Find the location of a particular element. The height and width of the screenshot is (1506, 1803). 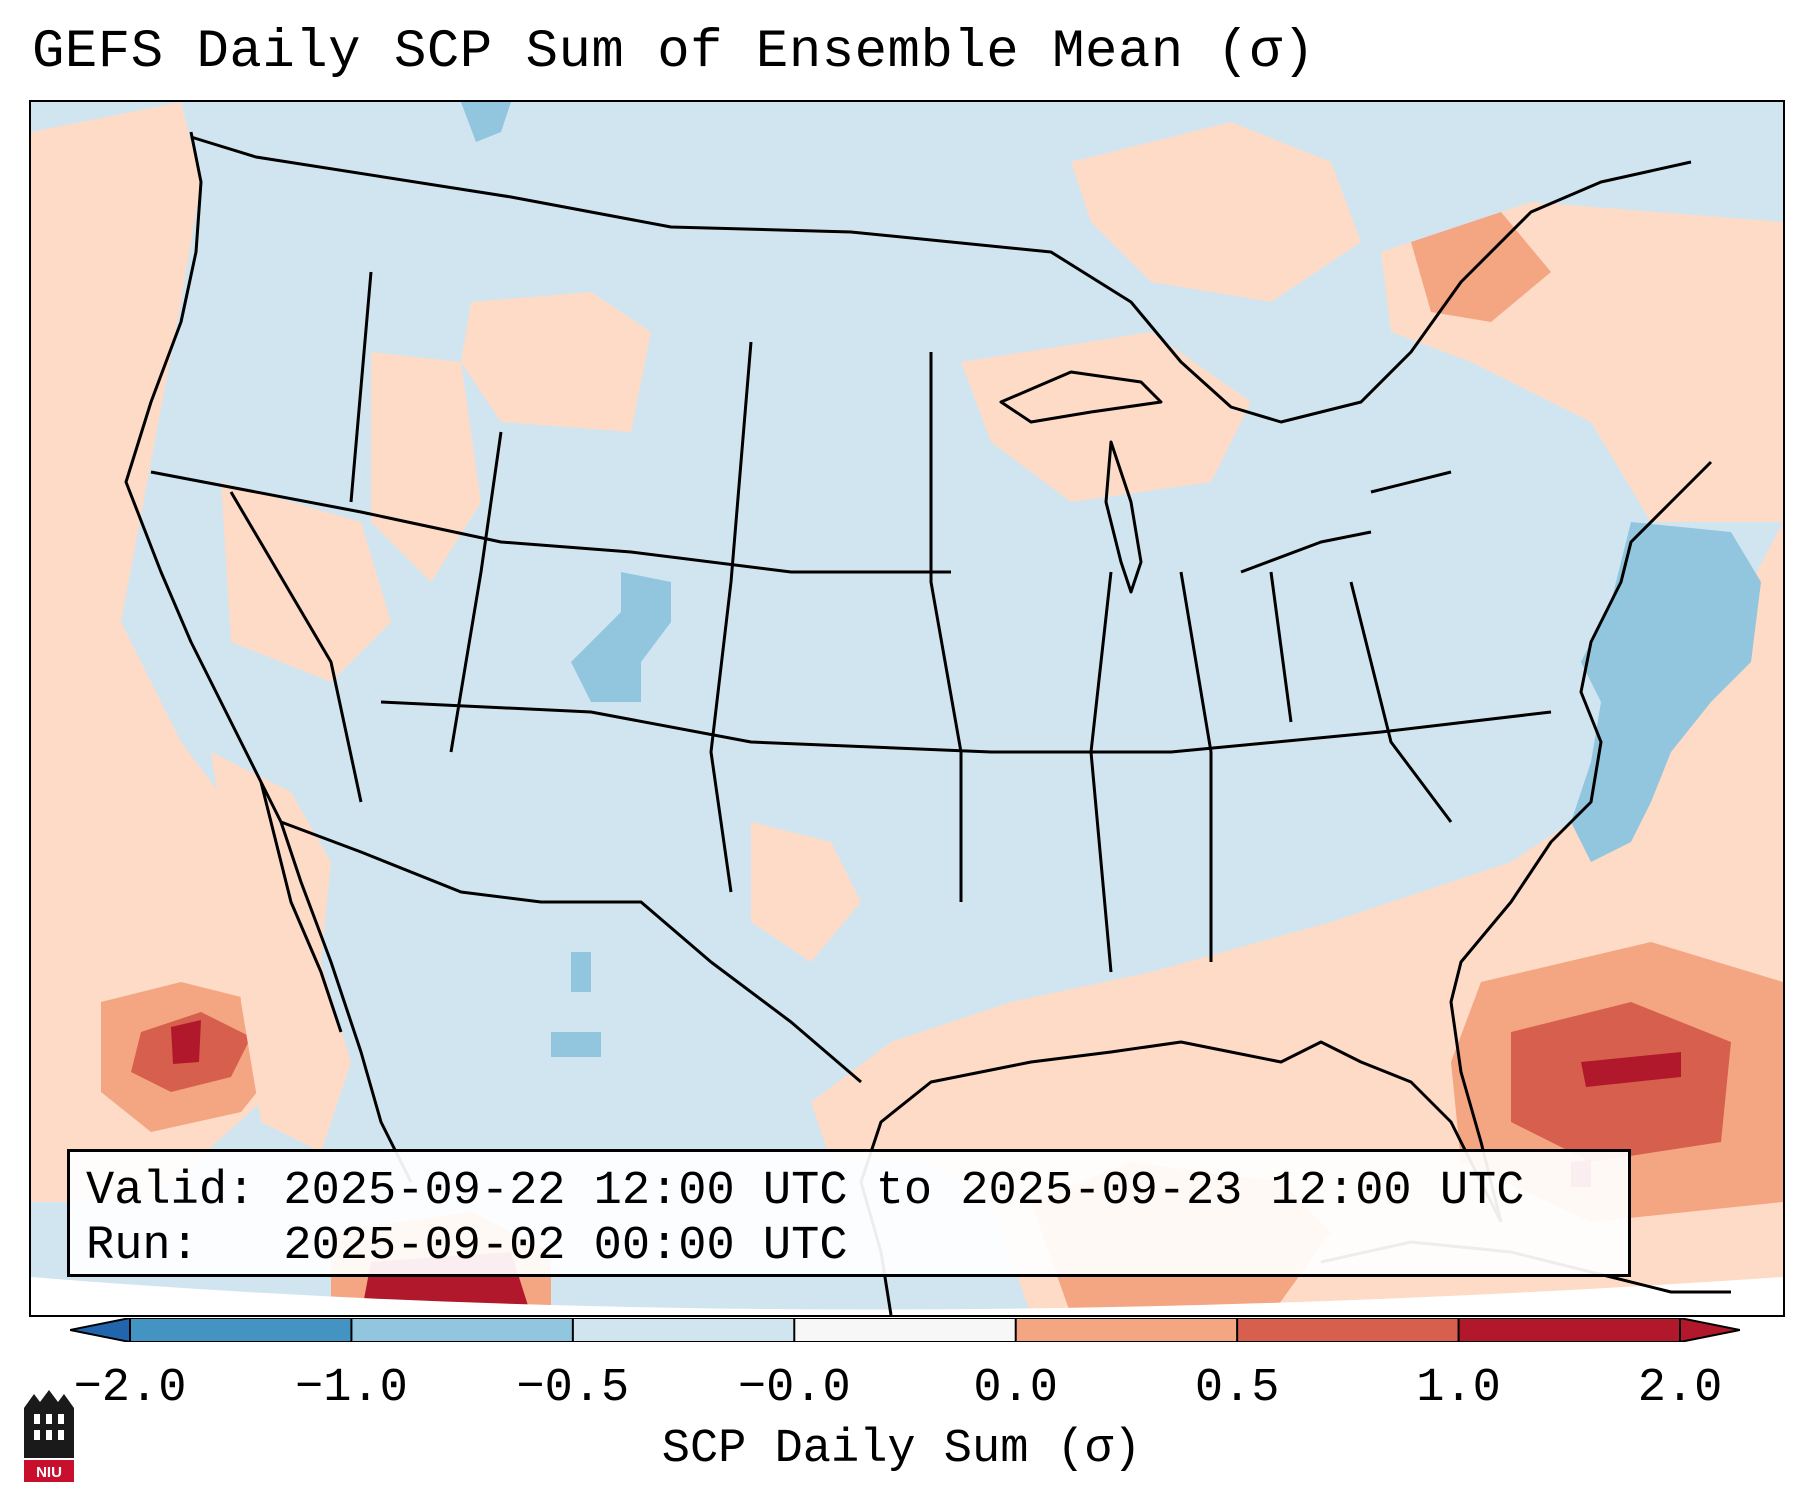

field-patch-baja is located at coordinates (281, 952).